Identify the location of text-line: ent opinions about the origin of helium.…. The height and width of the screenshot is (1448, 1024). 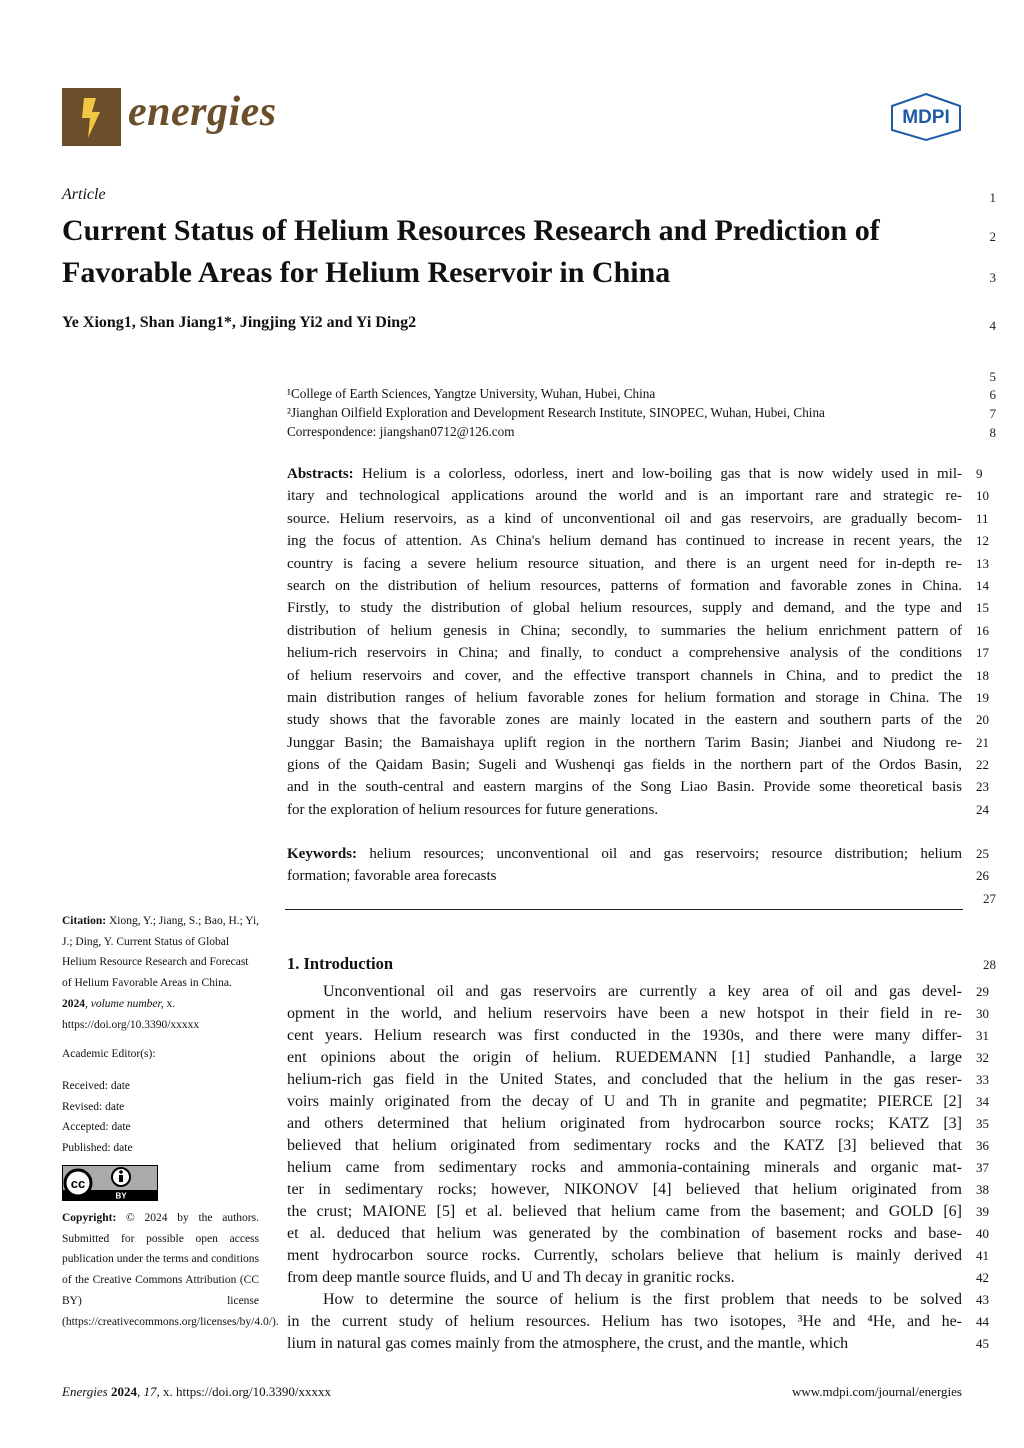
(638, 1058).